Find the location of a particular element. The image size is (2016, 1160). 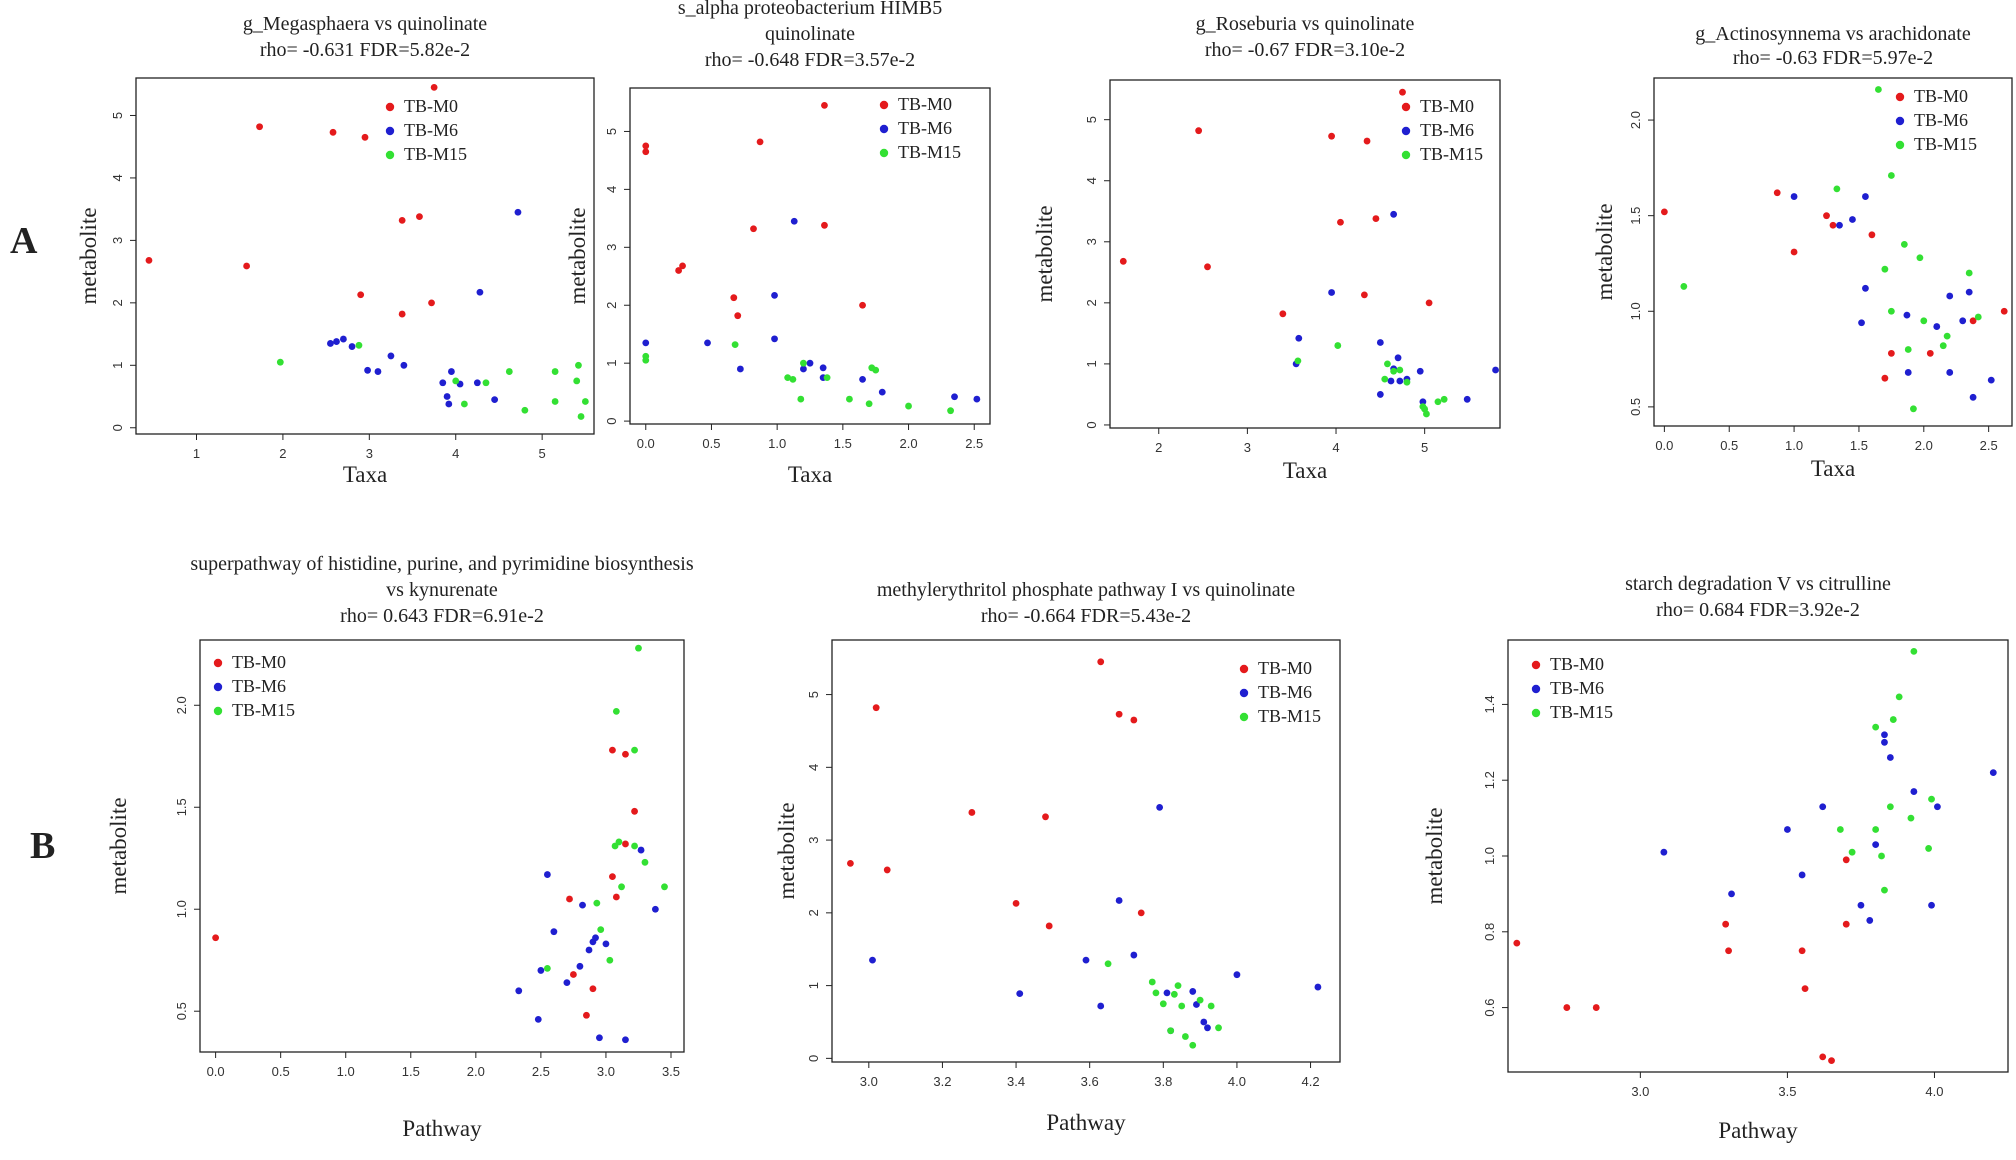

chart-title-line: rho= 0.684 FDR=3.92e-2 is located at coordinates (1758, 610).